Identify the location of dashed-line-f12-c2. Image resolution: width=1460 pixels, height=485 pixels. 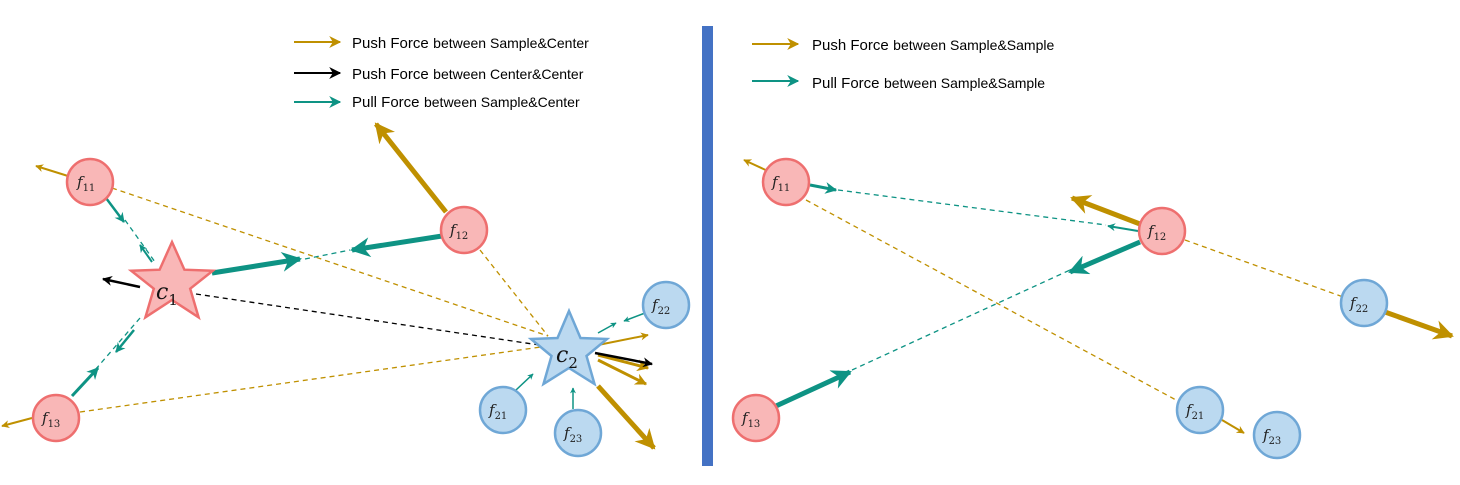
(514, 293).